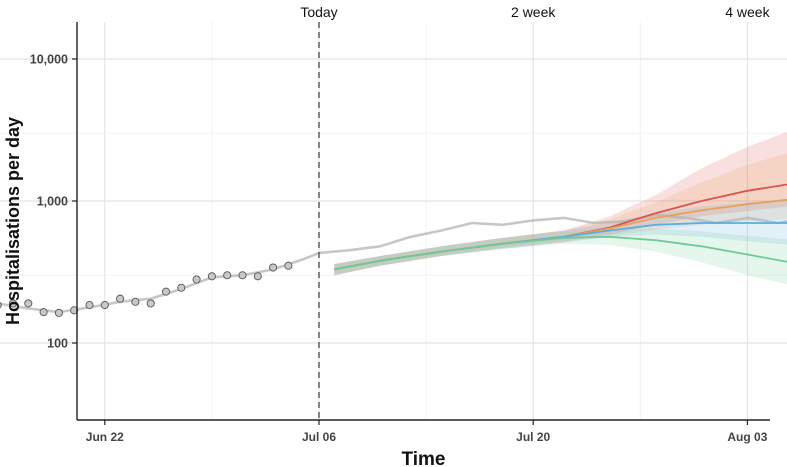  Describe the element at coordinates (57, 344) in the screenshot. I see `y-tick-label: 100` at that location.